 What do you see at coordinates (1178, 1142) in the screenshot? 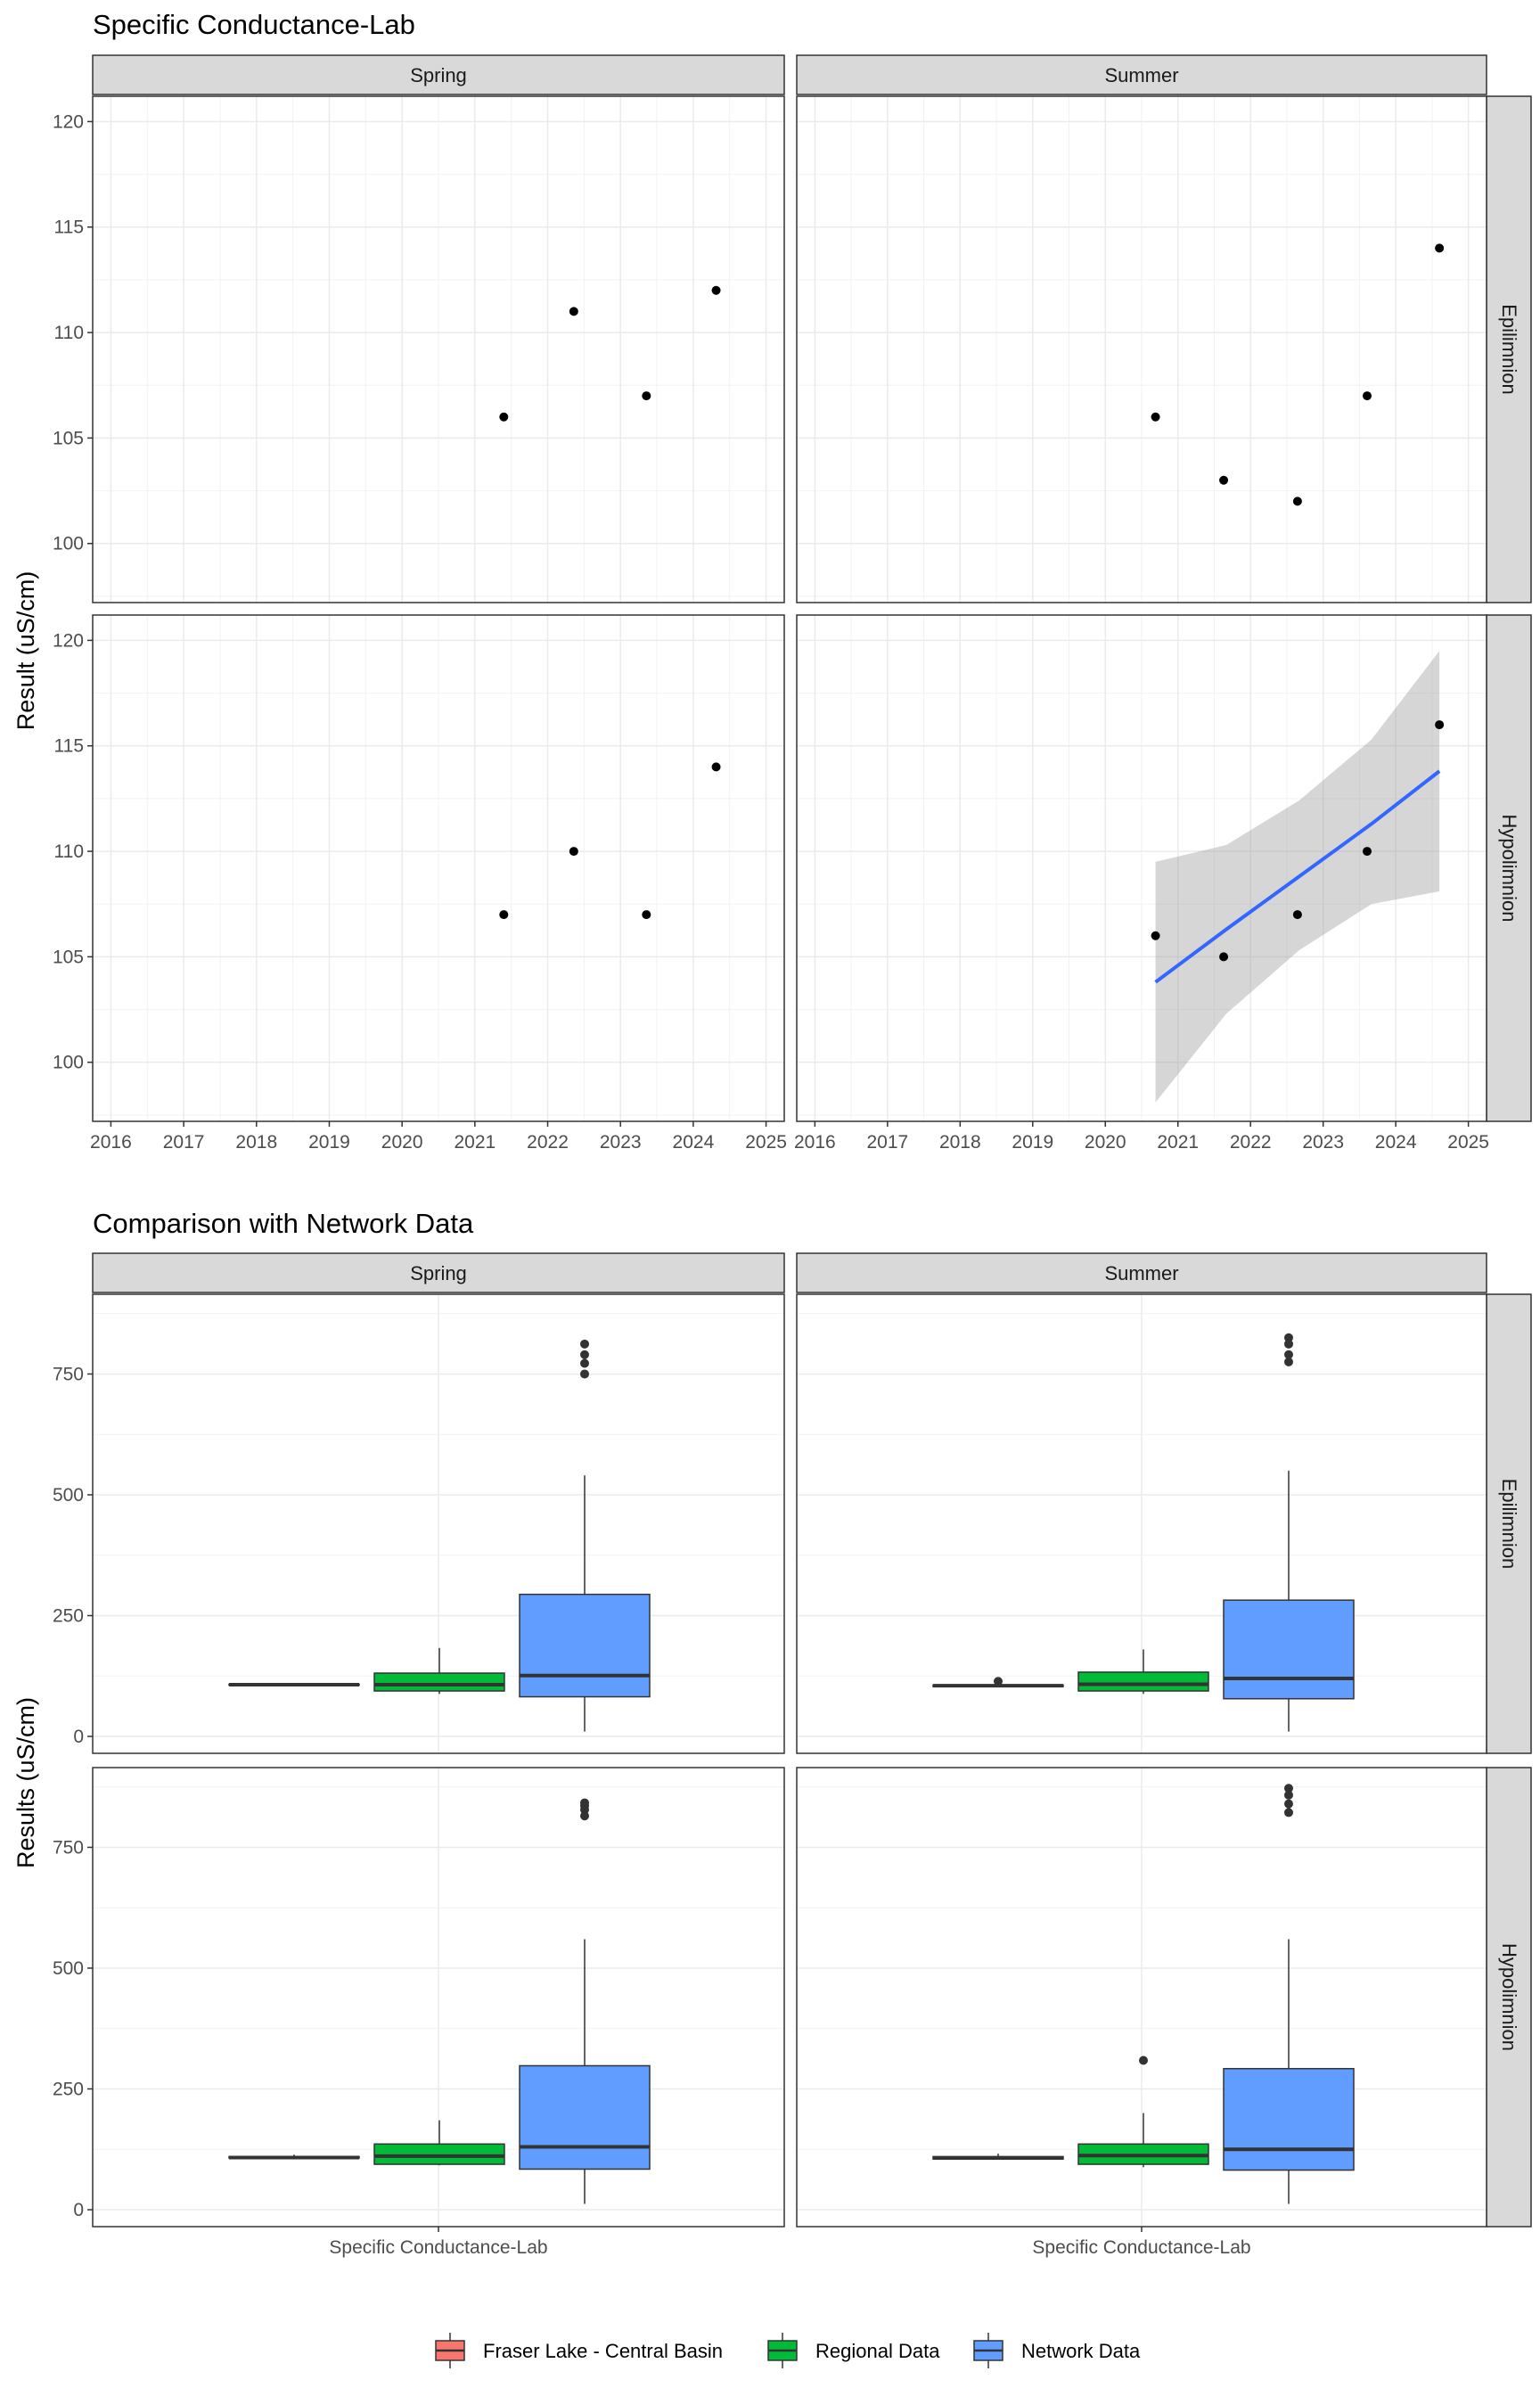
I see `x-tick-label: 2021` at bounding box center [1178, 1142].